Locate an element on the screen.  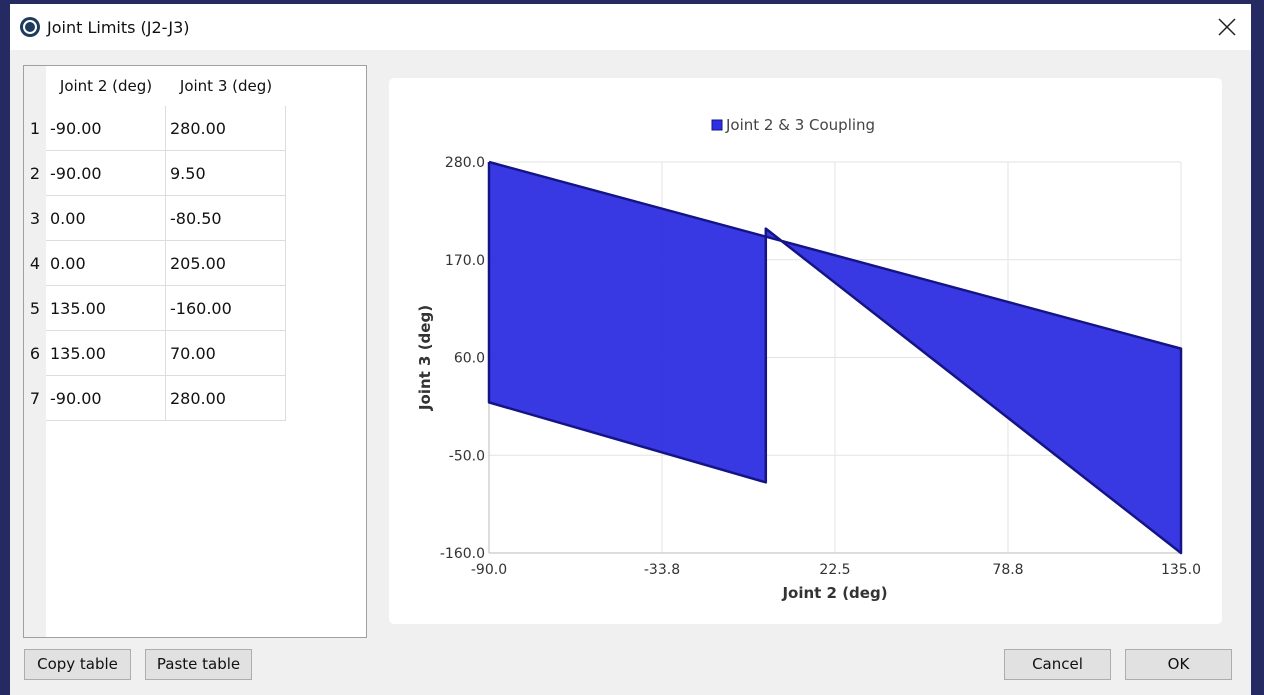
window-title: Joint Limits (J2-J3) is located at coordinates (118, 27).